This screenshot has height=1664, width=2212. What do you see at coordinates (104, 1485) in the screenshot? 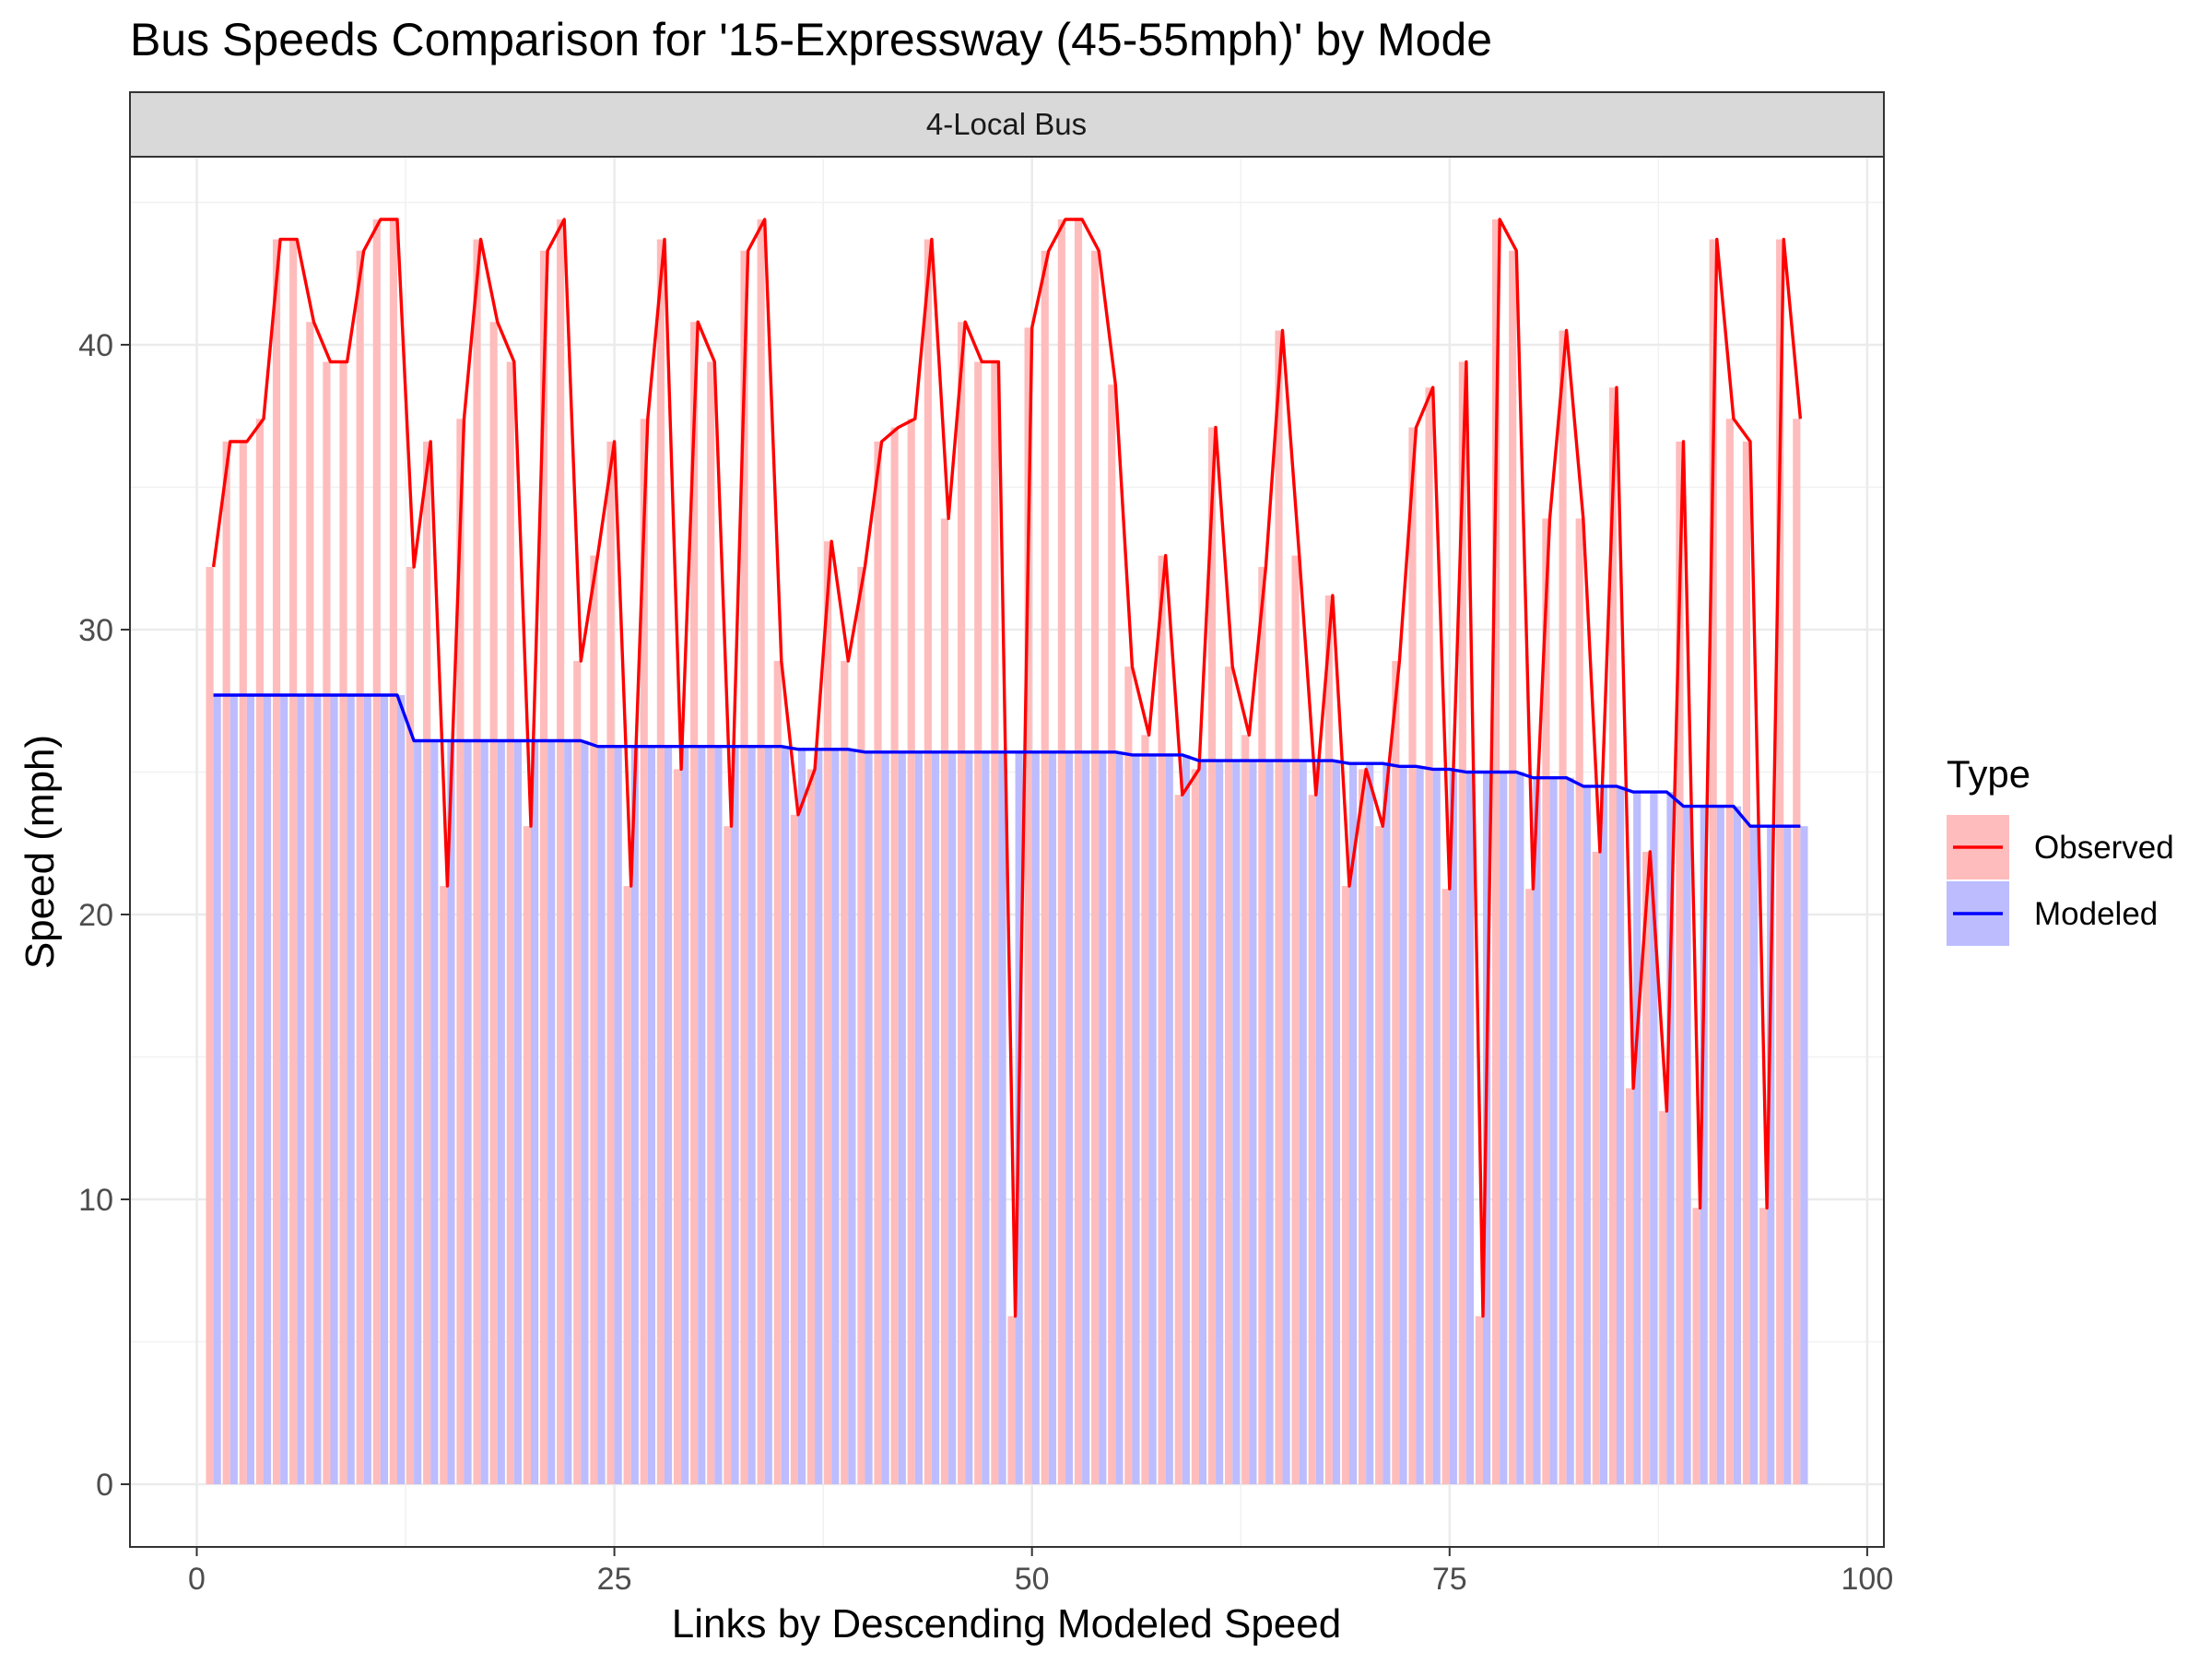
I see `y-tick-label: 0` at bounding box center [104, 1485].